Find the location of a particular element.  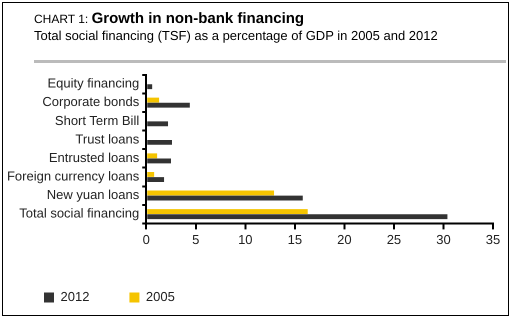

x-tick-label: 35 is located at coordinates (493, 239).